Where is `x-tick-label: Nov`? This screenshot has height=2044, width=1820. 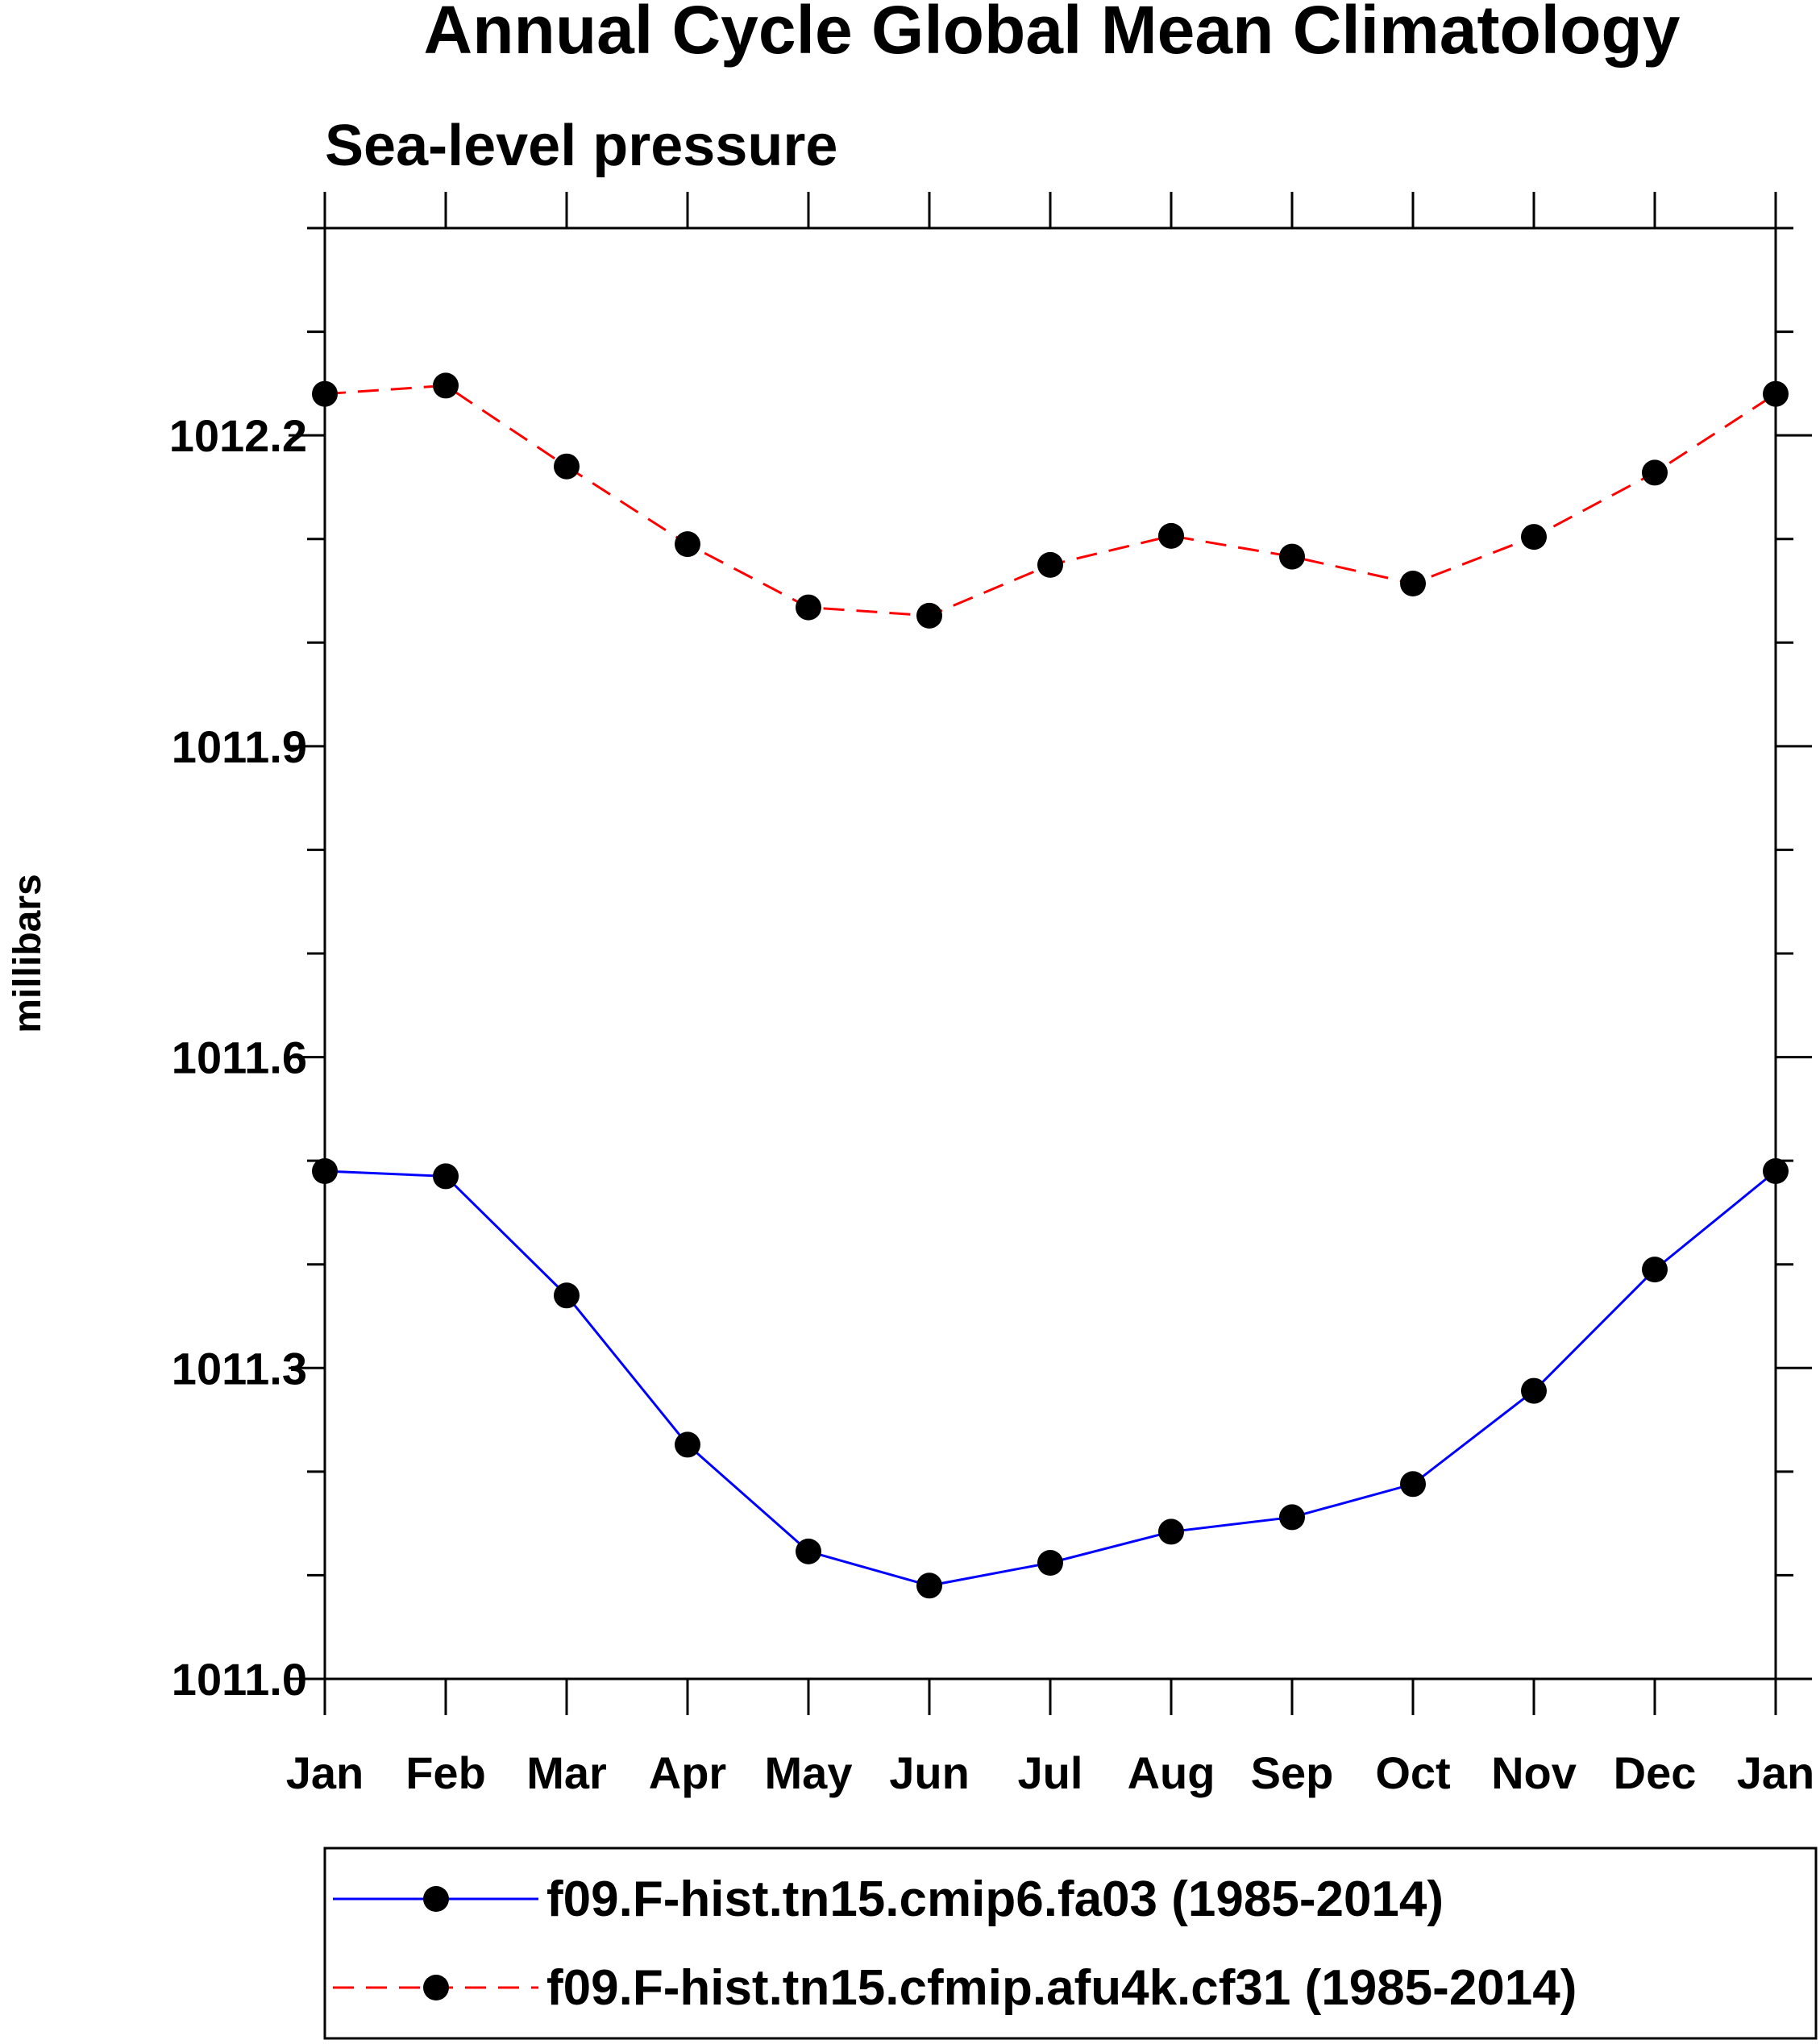 x-tick-label: Nov is located at coordinates (1534, 1772).